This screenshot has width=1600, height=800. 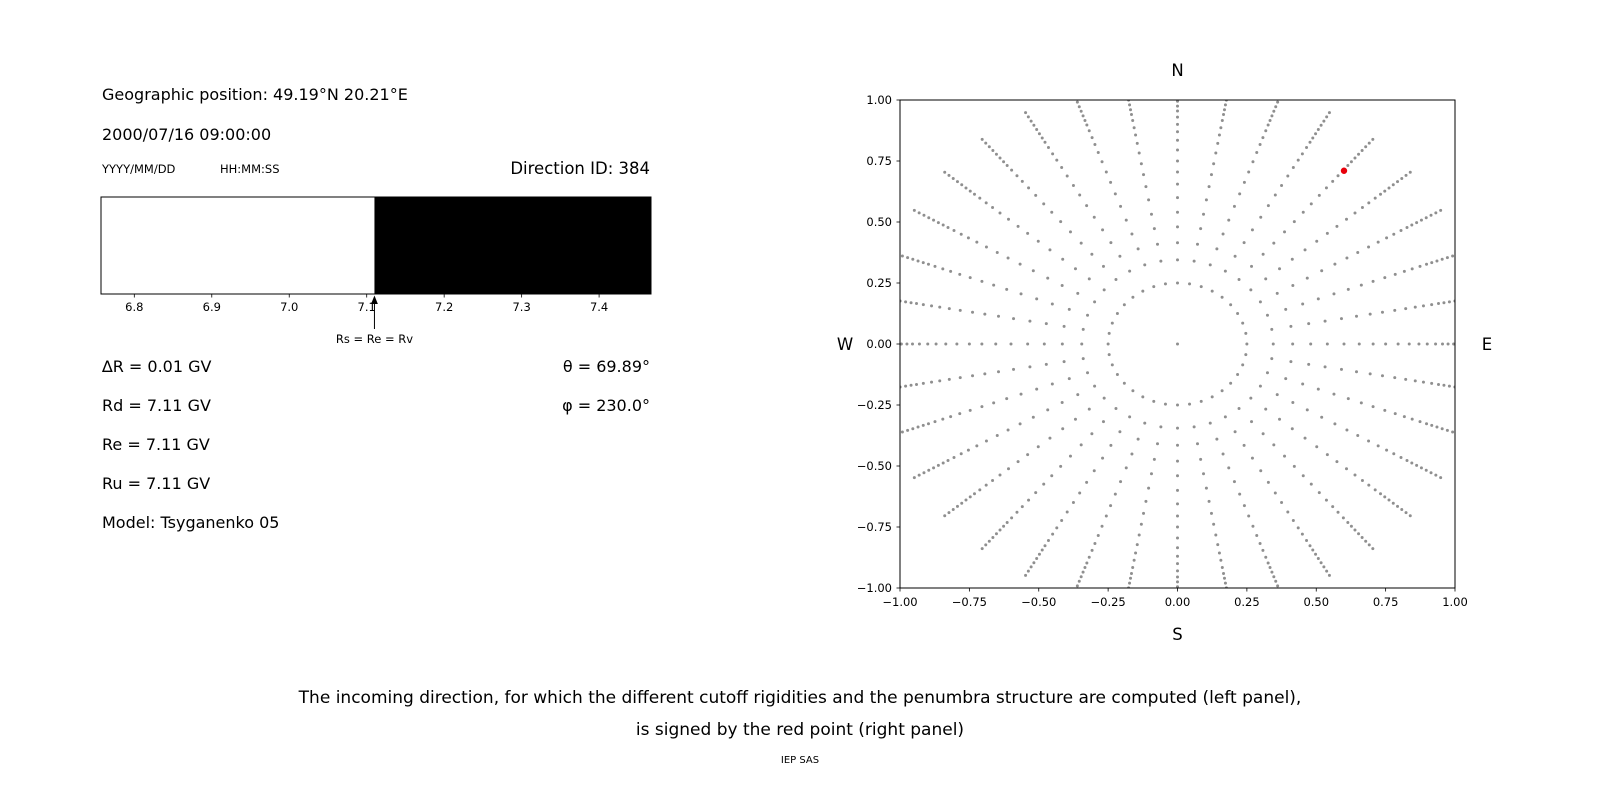 I want to click on cutoff-arrow, so click(x=374, y=312).